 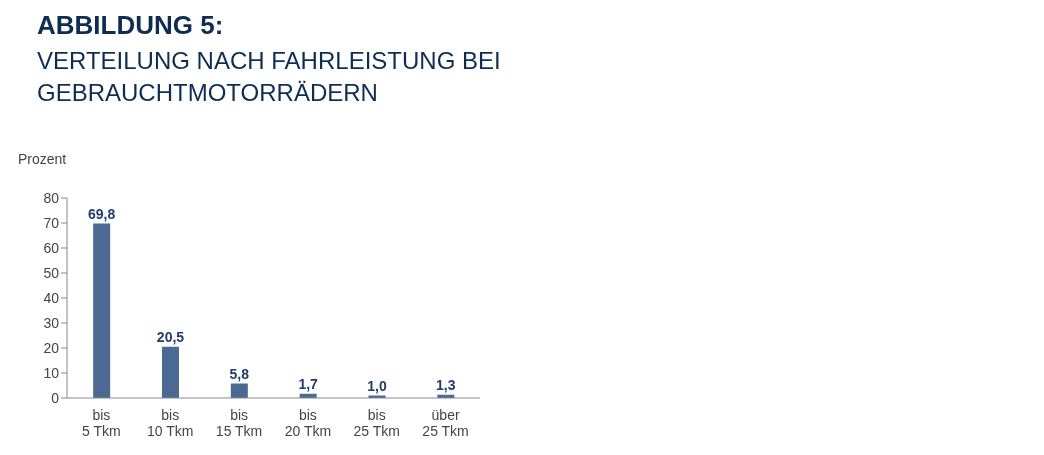 I want to click on x-tick-label: über 25 Tkm, so click(x=445, y=423).